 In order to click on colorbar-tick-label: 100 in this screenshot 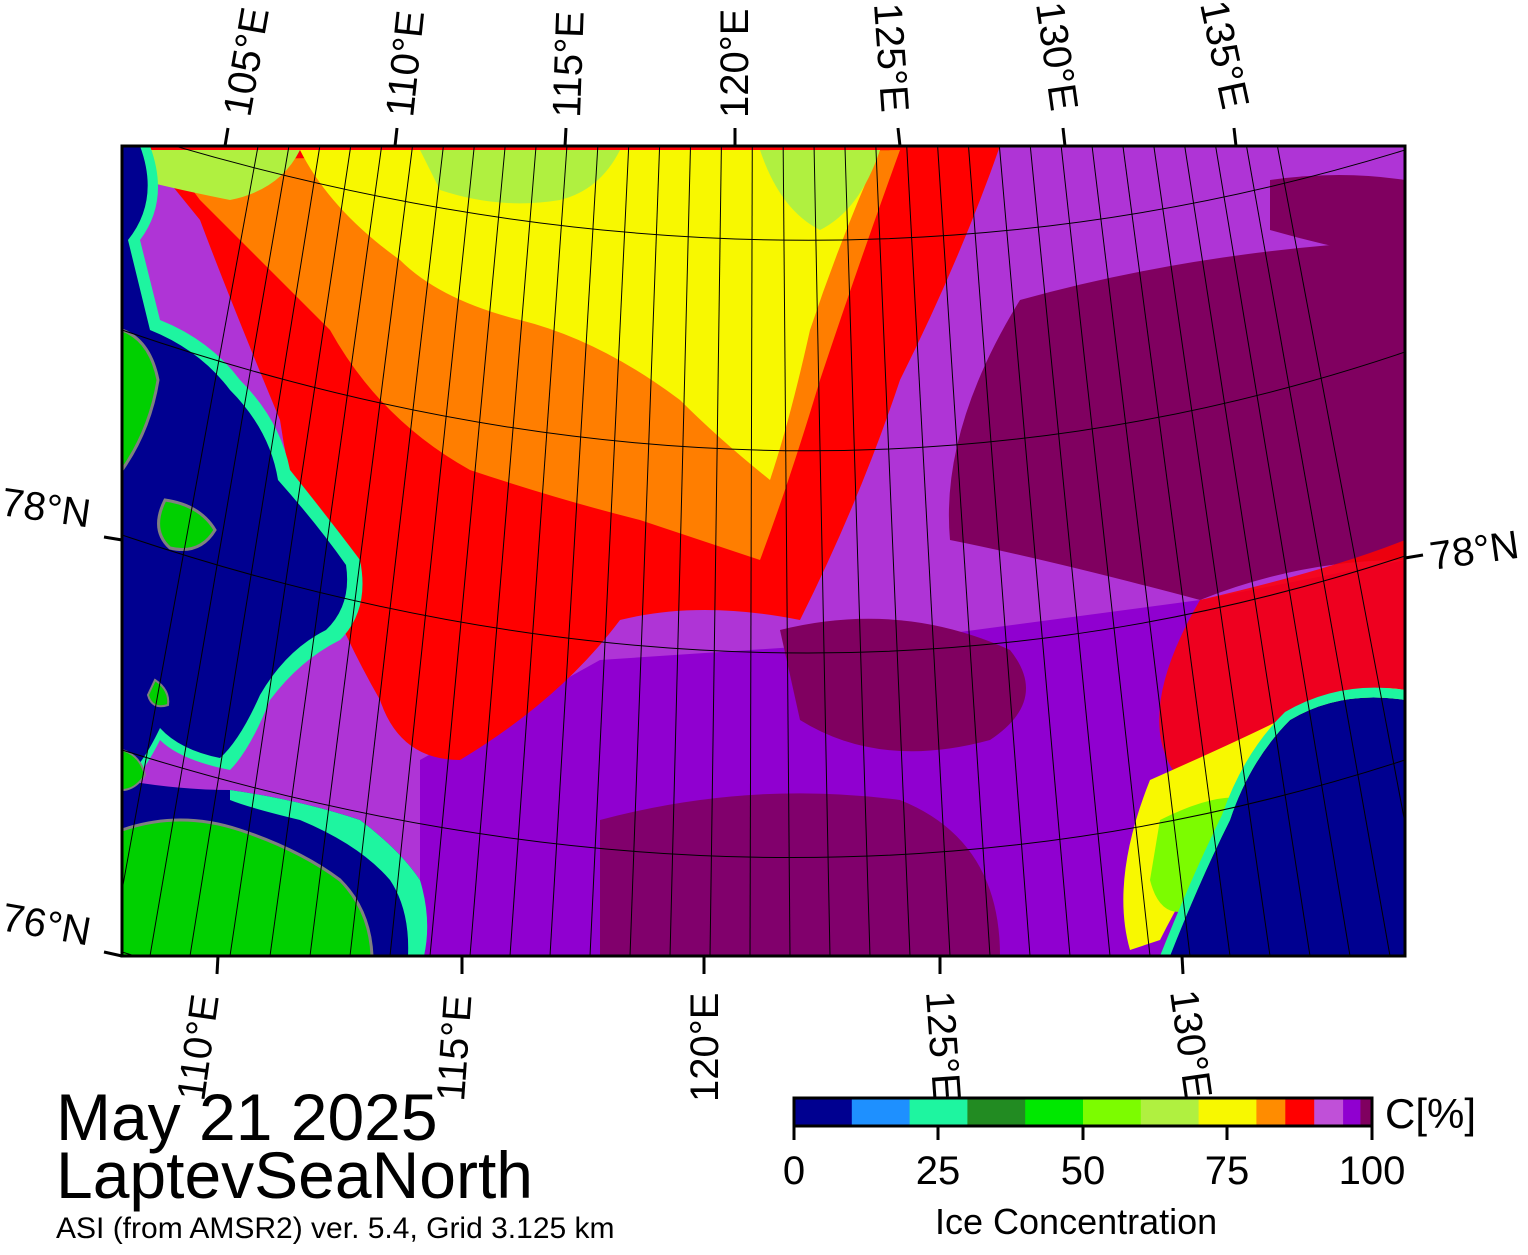, I will do `click(1372, 1171)`.